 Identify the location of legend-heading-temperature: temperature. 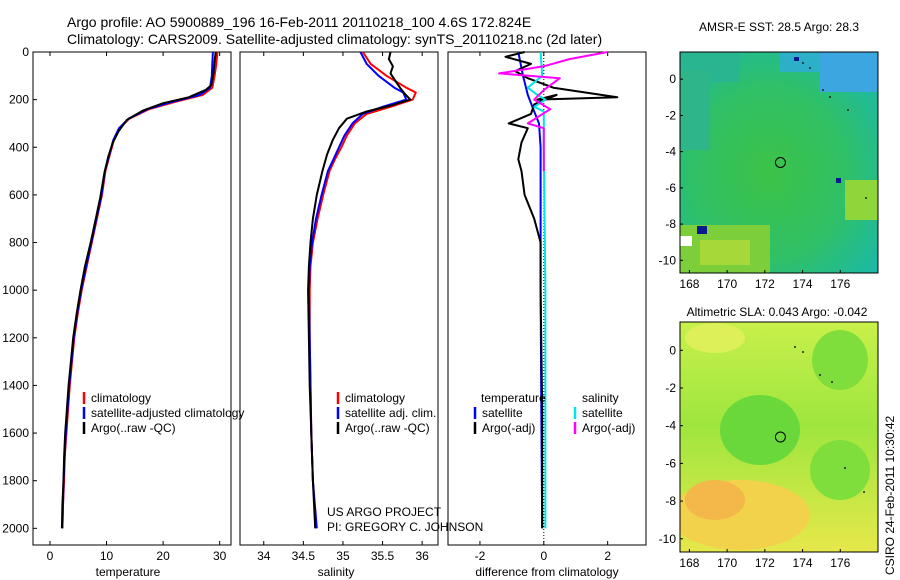
(513, 398).